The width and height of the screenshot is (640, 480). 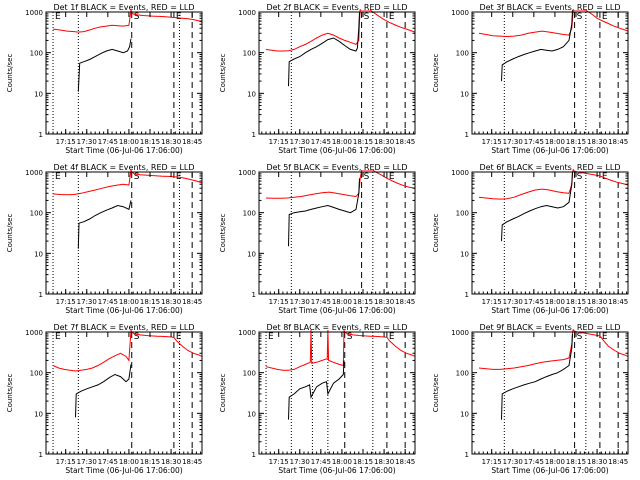 I want to click on panel-title: Det 2f BLACK = Events, RED = LLD, so click(x=336, y=7).